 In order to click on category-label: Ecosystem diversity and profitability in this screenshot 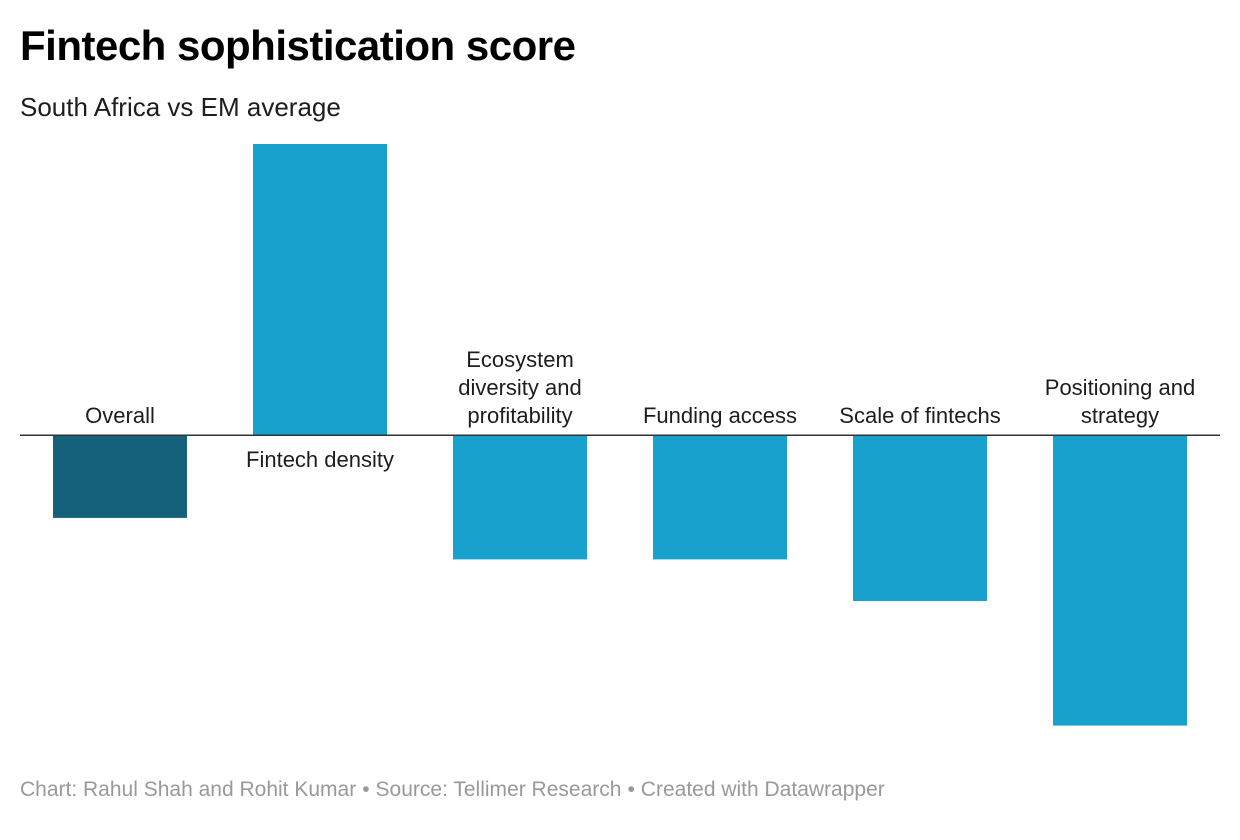, I will do `click(520, 387)`.